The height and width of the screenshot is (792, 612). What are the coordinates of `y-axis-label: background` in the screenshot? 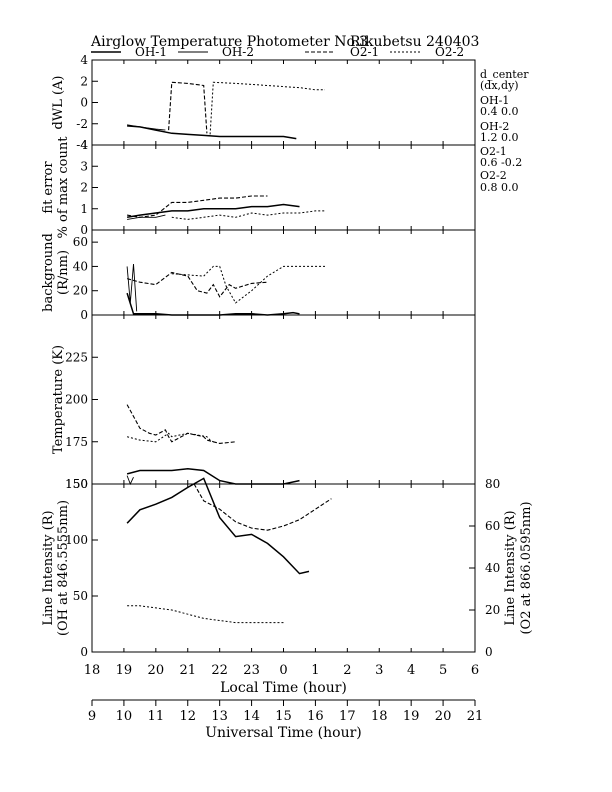 It's located at (48, 272).